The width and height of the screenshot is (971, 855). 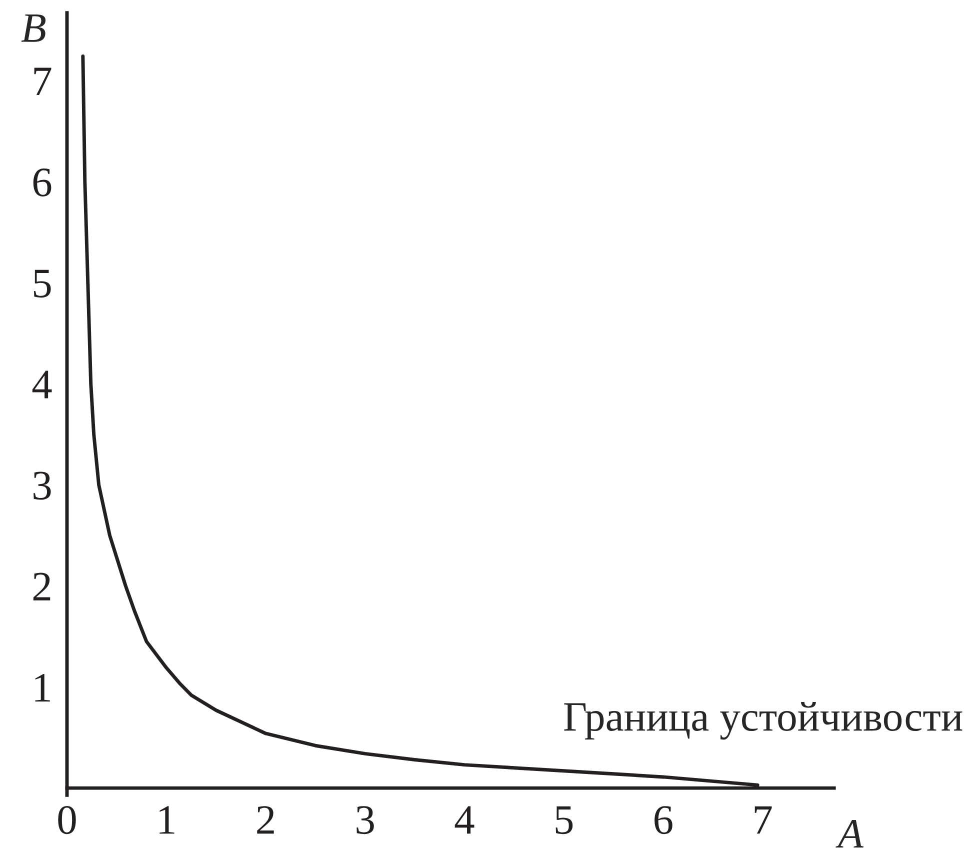 What do you see at coordinates (763, 820) in the screenshot?
I see `x-tick-label: 7` at bounding box center [763, 820].